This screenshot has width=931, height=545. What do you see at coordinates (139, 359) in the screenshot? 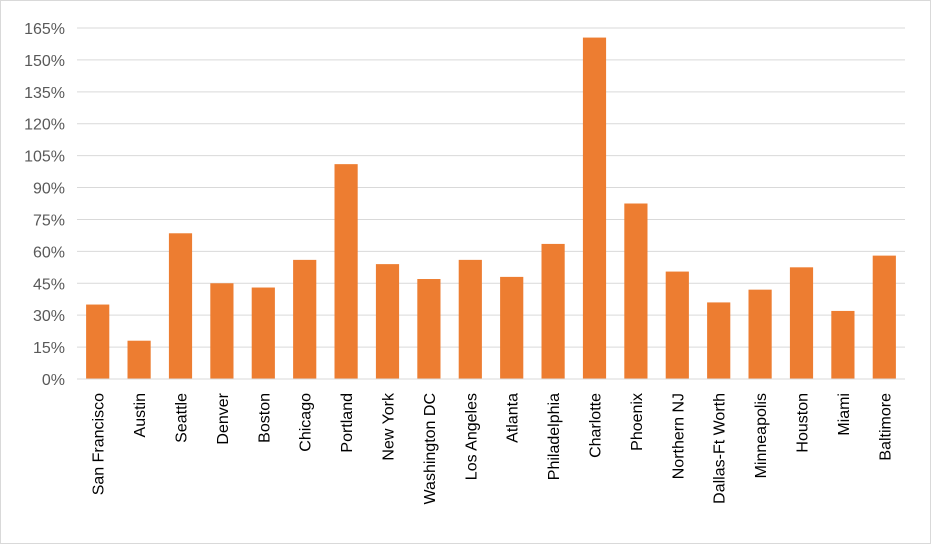
I see `bar-austin` at bounding box center [139, 359].